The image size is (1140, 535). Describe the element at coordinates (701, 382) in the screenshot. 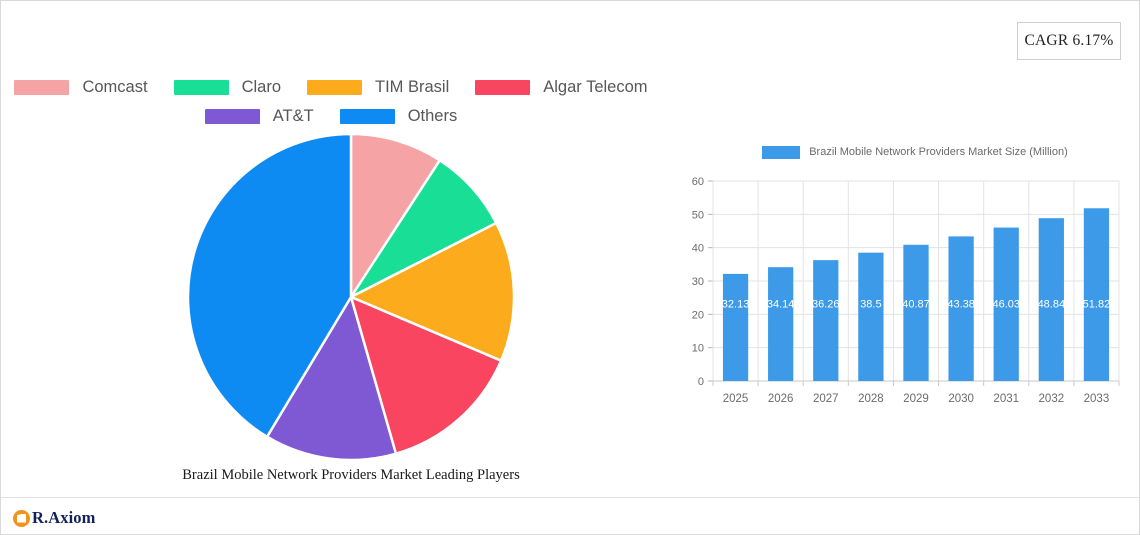

I see `bar-ytick-label: 0` at that location.